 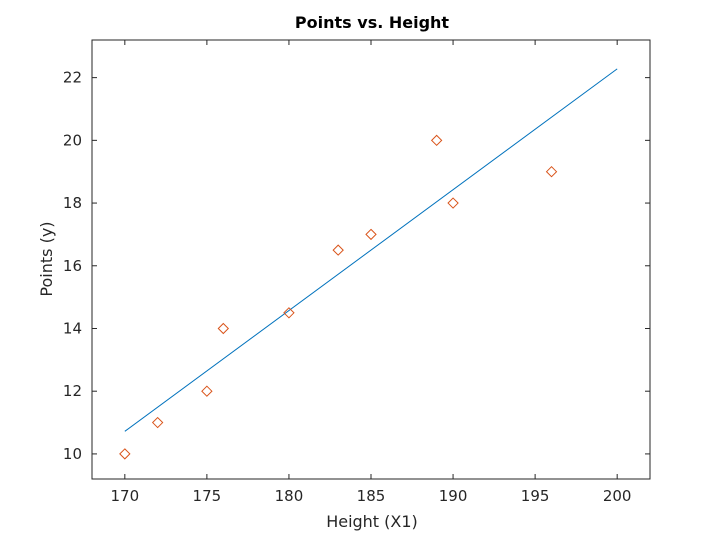 I want to click on y-axis-label: Points (y), so click(x=46, y=258).